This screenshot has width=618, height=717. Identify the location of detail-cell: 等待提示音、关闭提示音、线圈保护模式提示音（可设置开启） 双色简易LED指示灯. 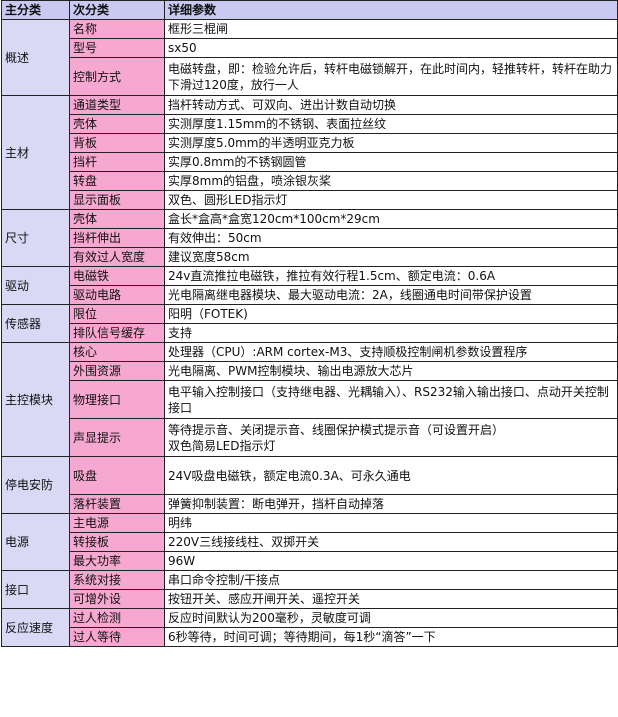
(391, 437).